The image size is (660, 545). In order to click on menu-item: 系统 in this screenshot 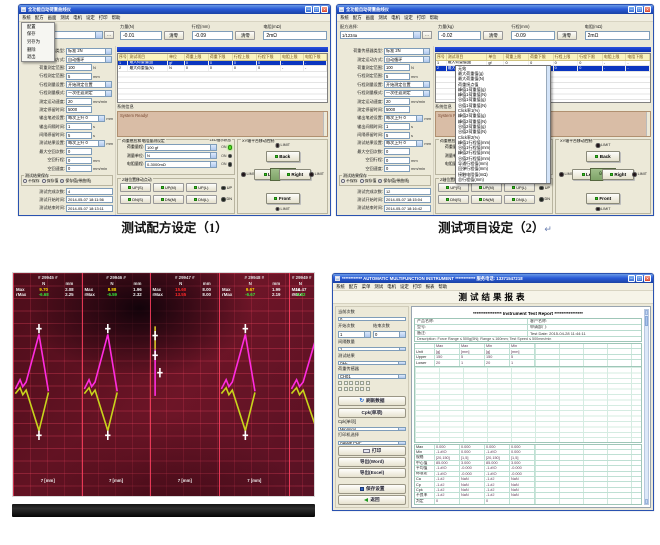, I will do `click(26, 17)`.